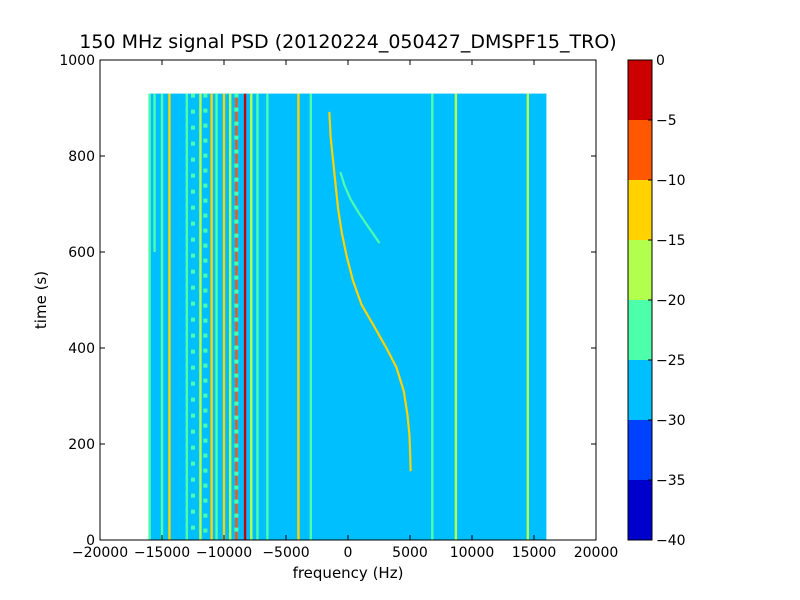 The image size is (800, 600). Describe the element at coordinates (671, 181) in the screenshot. I see `colorbar-tick-label: −10` at that location.